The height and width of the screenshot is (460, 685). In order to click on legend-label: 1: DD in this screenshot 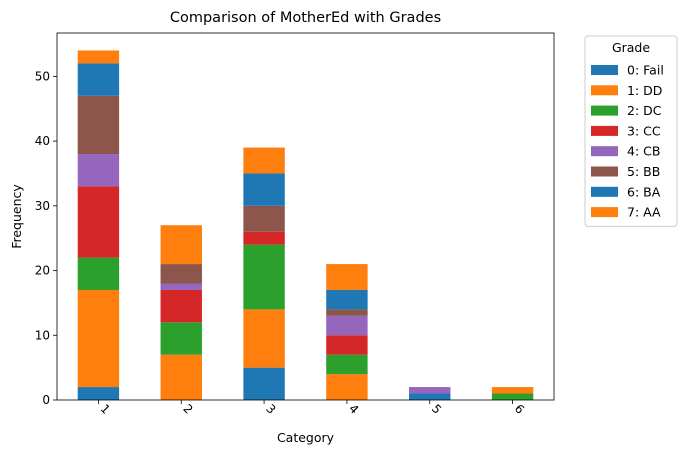, I will do `click(644, 90)`.